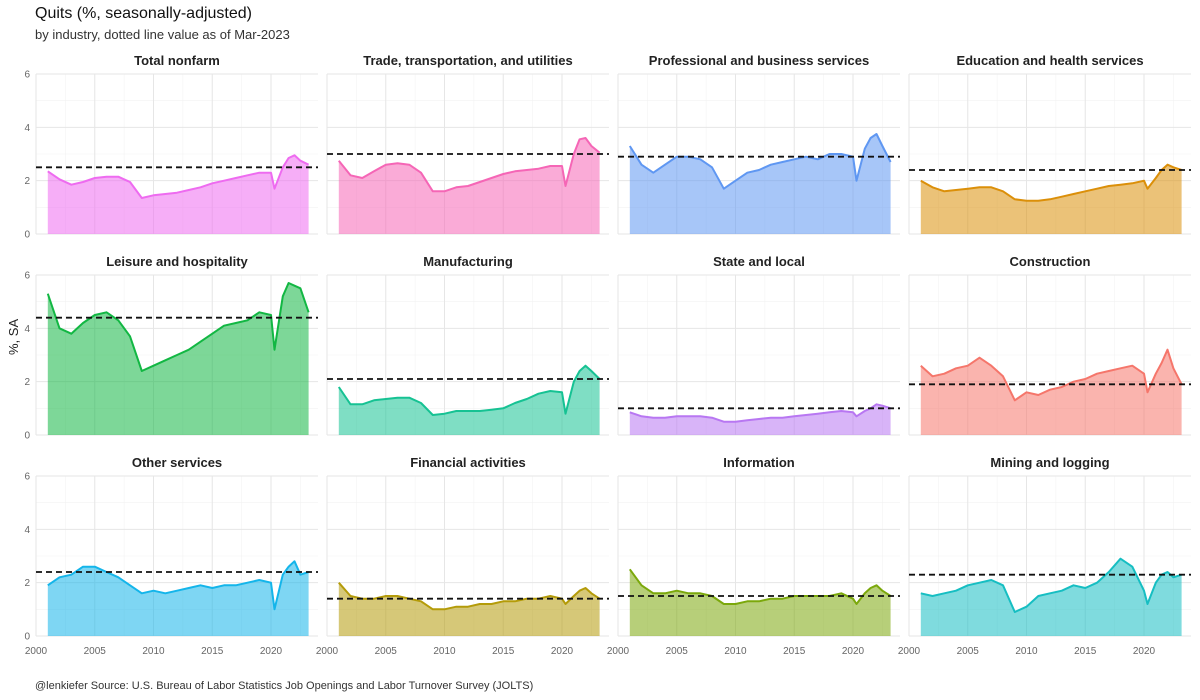 Image resolution: width=1200 pixels, height=700 pixels. What do you see at coordinates (1051, 585) in the screenshot?
I see `line-mining-and-logging` at bounding box center [1051, 585].